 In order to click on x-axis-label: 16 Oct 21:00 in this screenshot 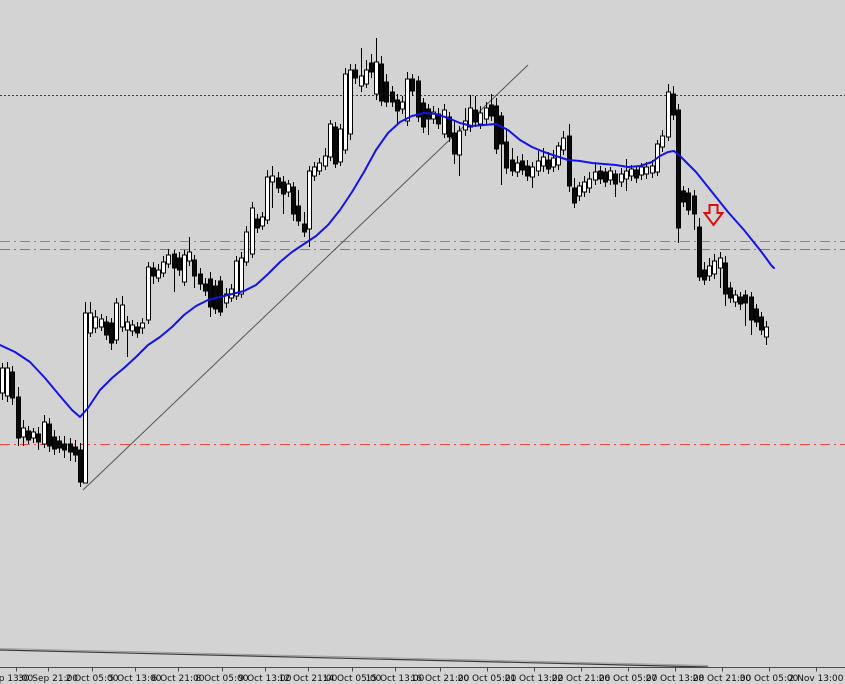, I will do `click(440, 679)`.